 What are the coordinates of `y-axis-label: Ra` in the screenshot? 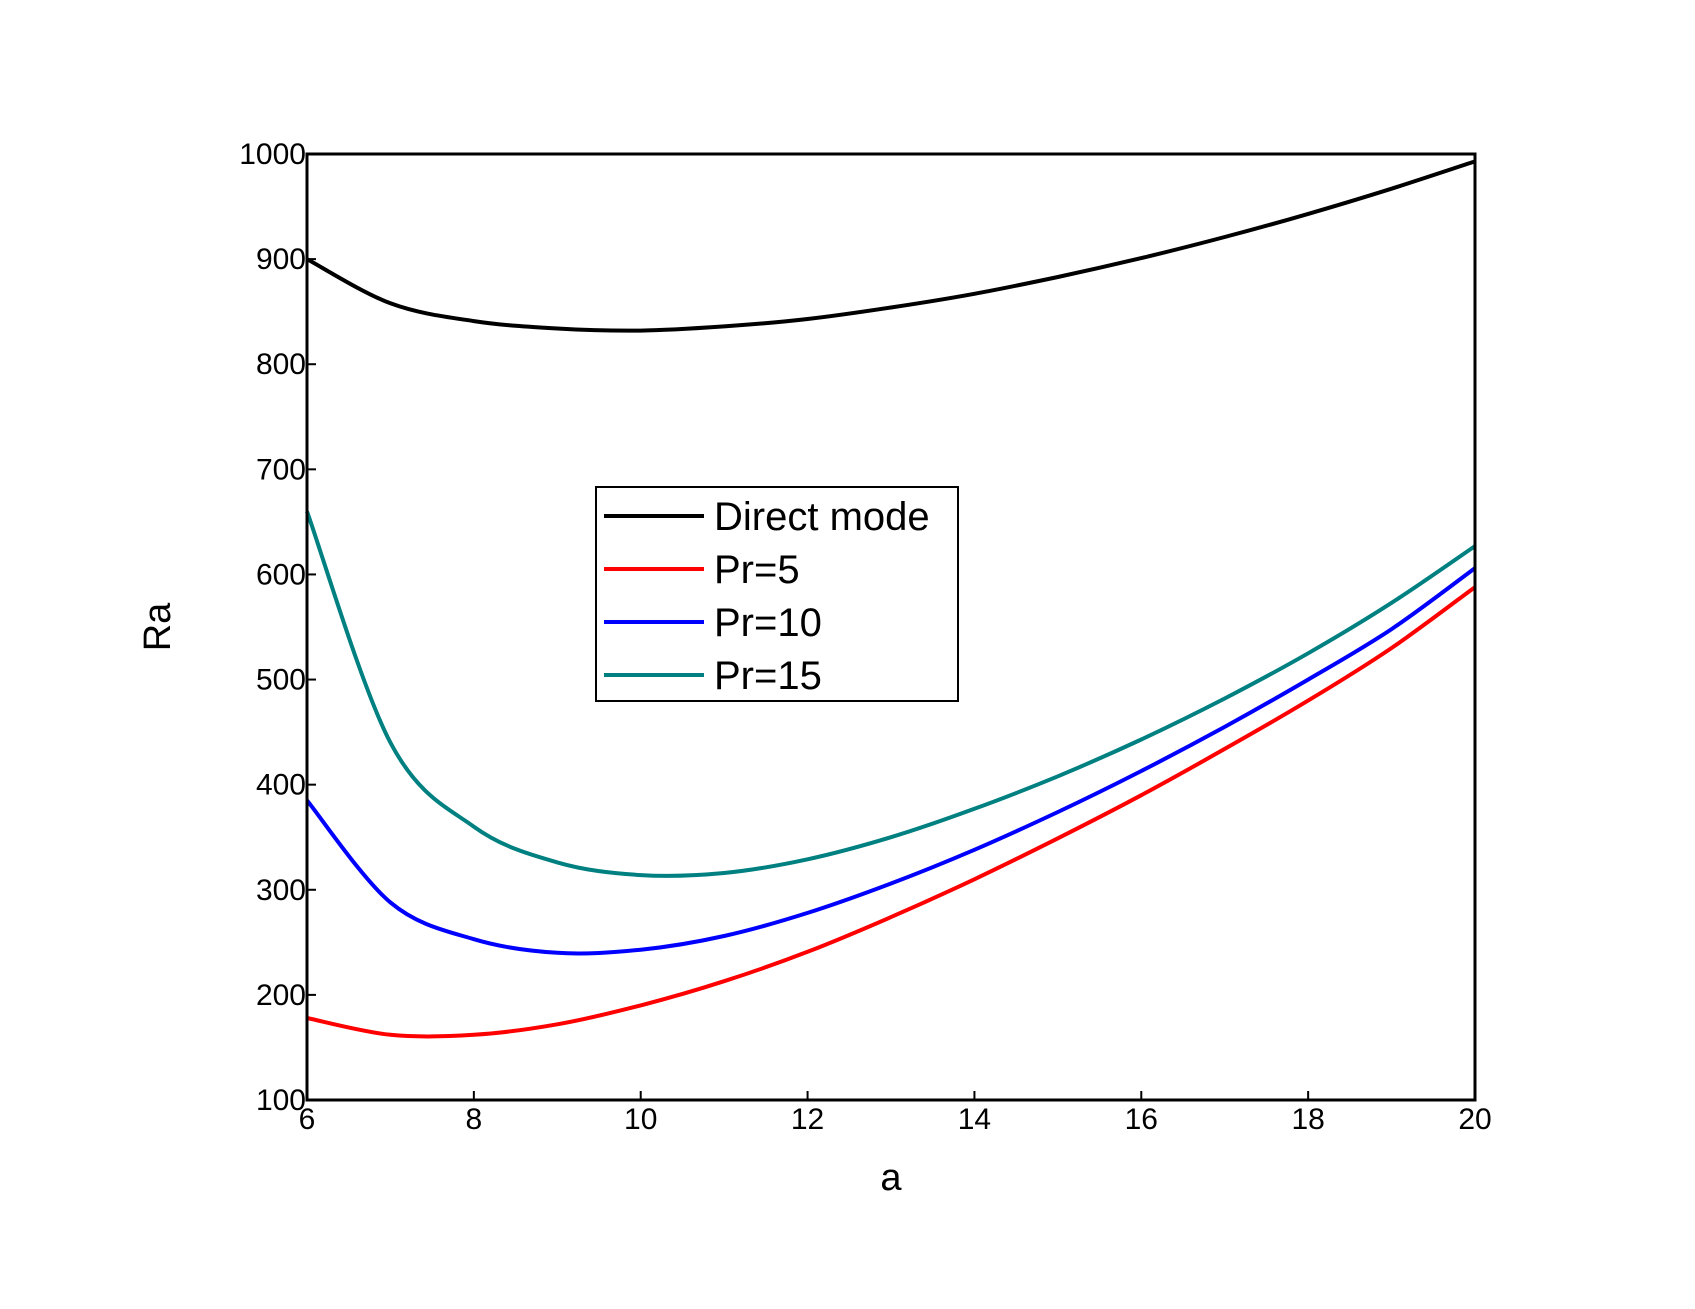 It's located at (158, 626).